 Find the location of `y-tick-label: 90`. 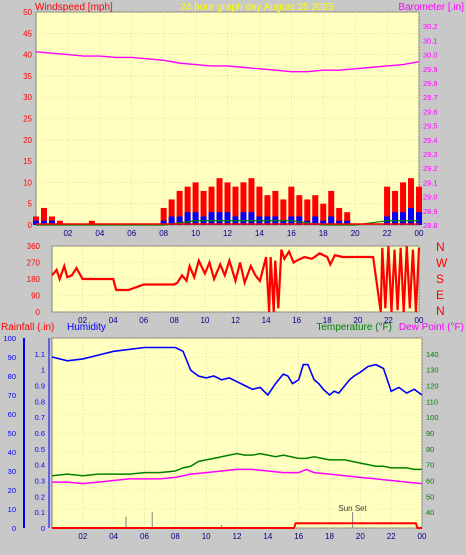

y-tick-label: 90 is located at coordinates (35, 296).